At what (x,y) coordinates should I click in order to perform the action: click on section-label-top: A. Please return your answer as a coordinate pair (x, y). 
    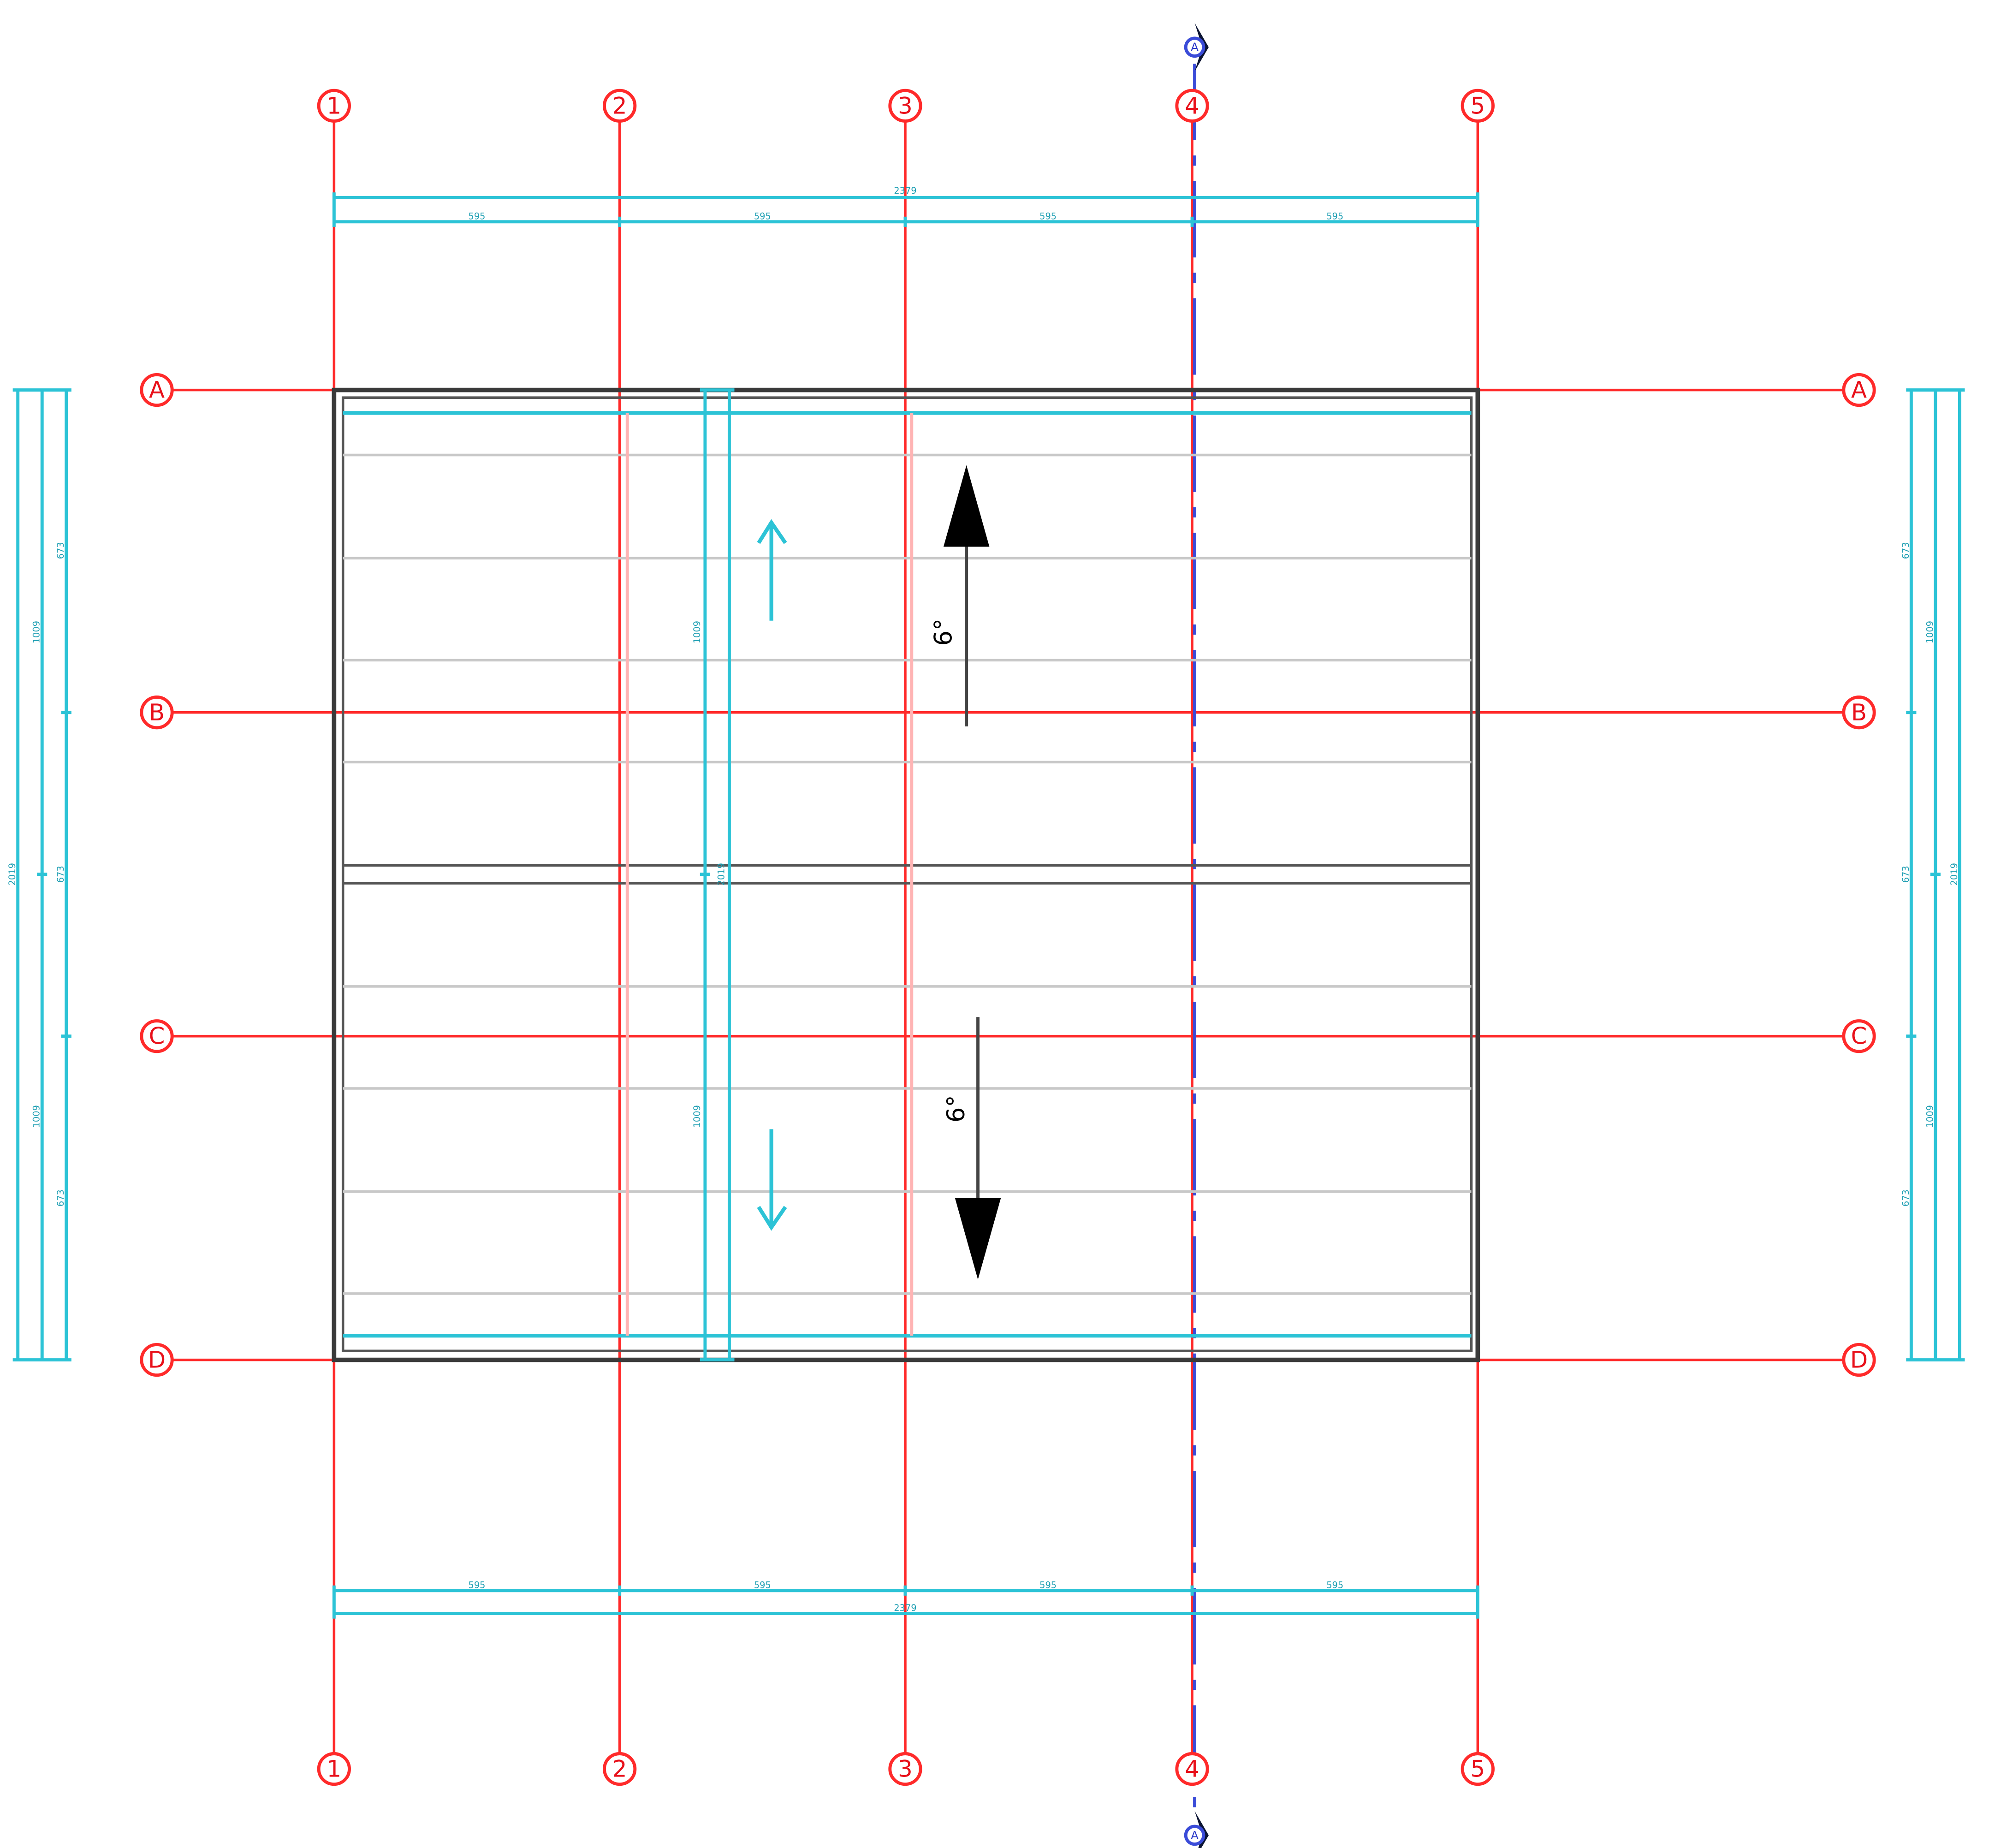
    Looking at the image, I should click on (1195, 47).